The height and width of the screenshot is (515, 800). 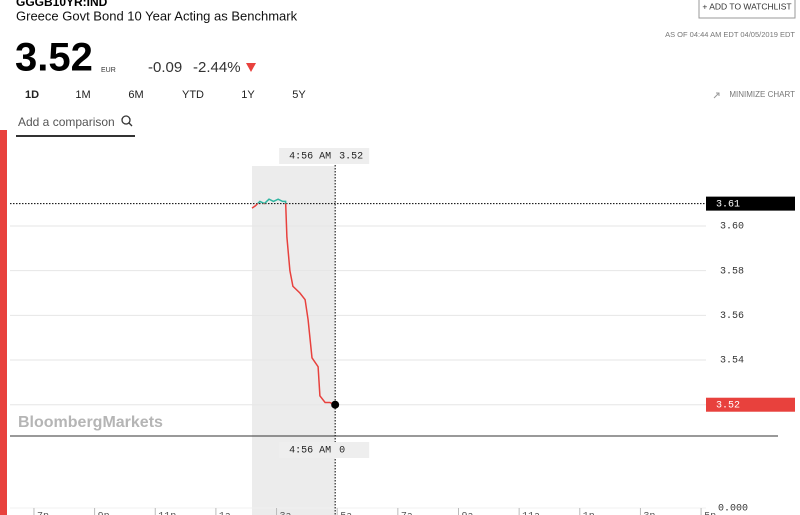 What do you see at coordinates (732, 271) in the screenshot?
I see `y-tick-label: 3.58` at bounding box center [732, 271].